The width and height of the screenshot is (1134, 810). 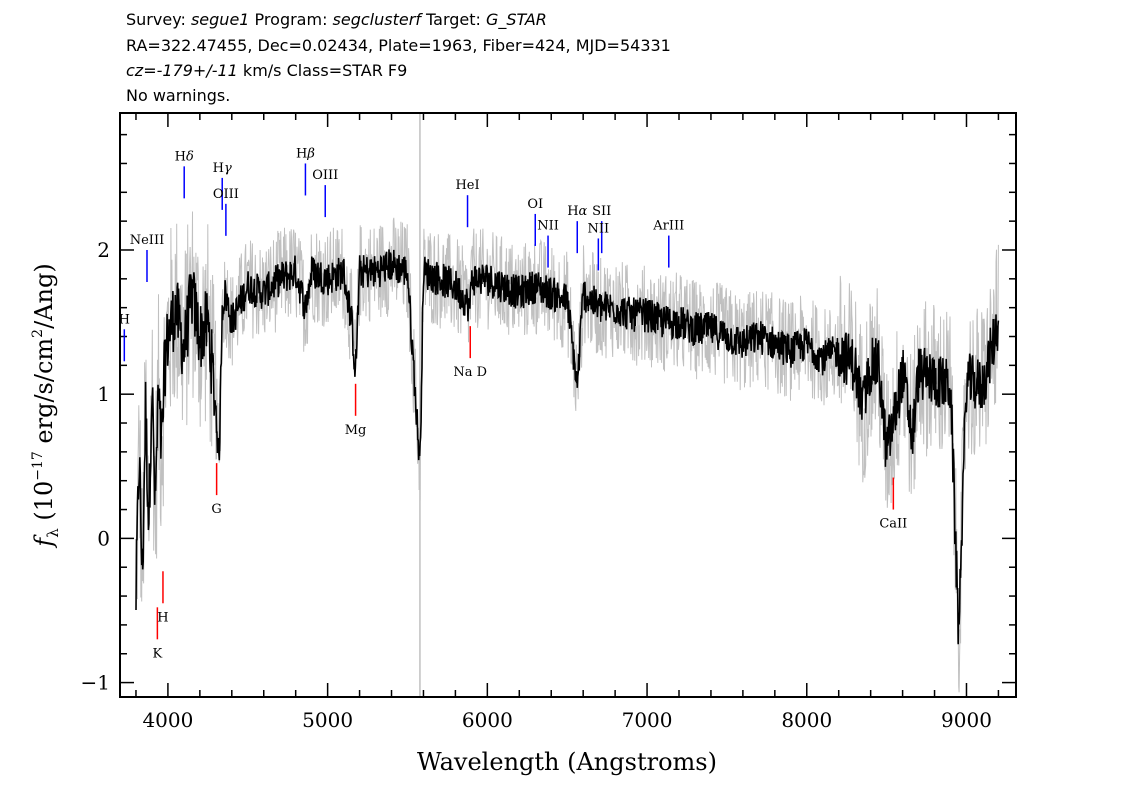 What do you see at coordinates (601, 211) in the screenshot?
I see `emission-line-label: SII` at bounding box center [601, 211].